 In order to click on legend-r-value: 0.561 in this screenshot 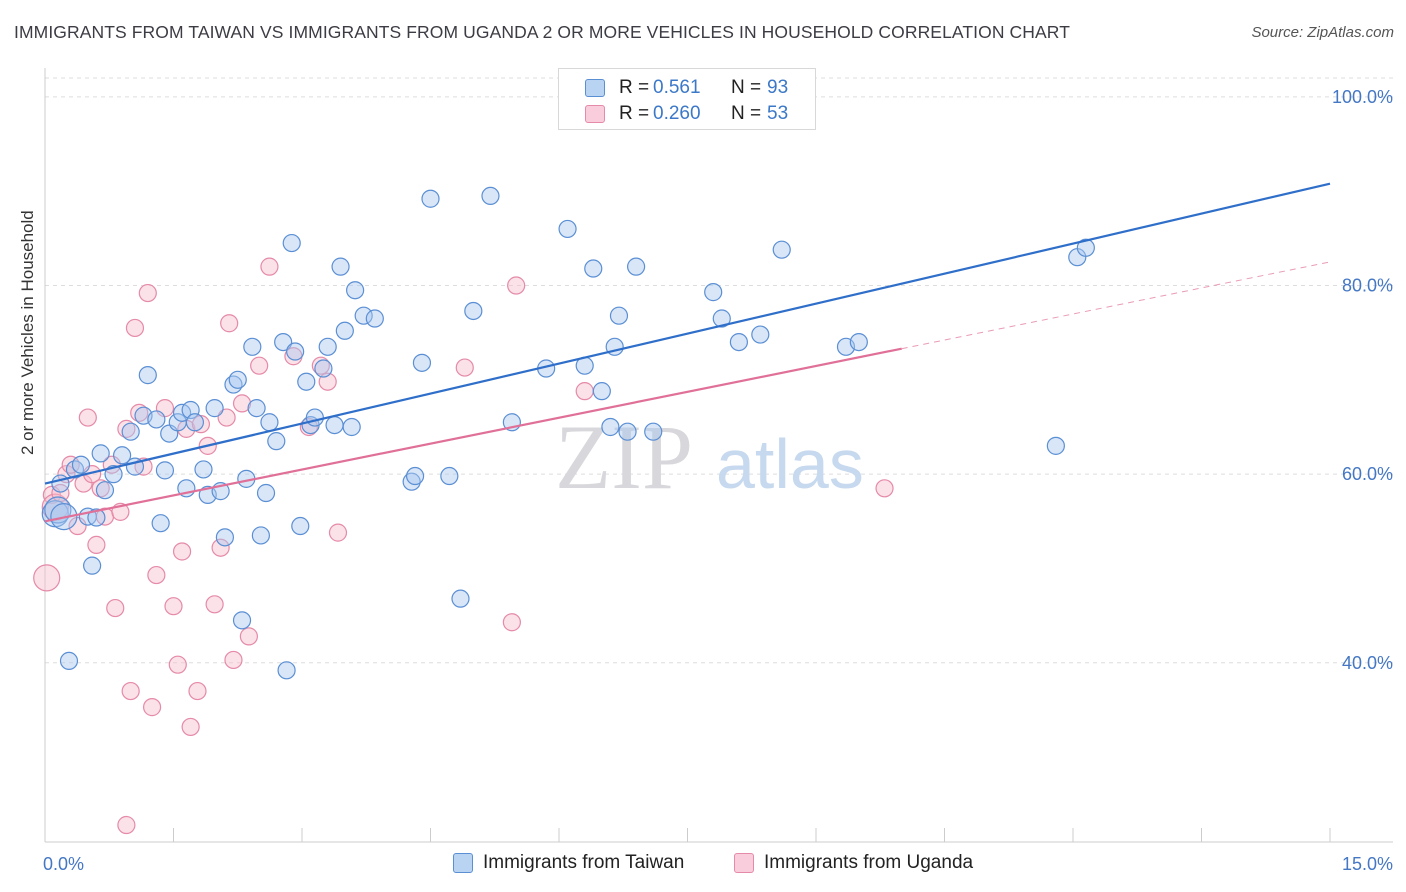, I will do `click(677, 87)`.